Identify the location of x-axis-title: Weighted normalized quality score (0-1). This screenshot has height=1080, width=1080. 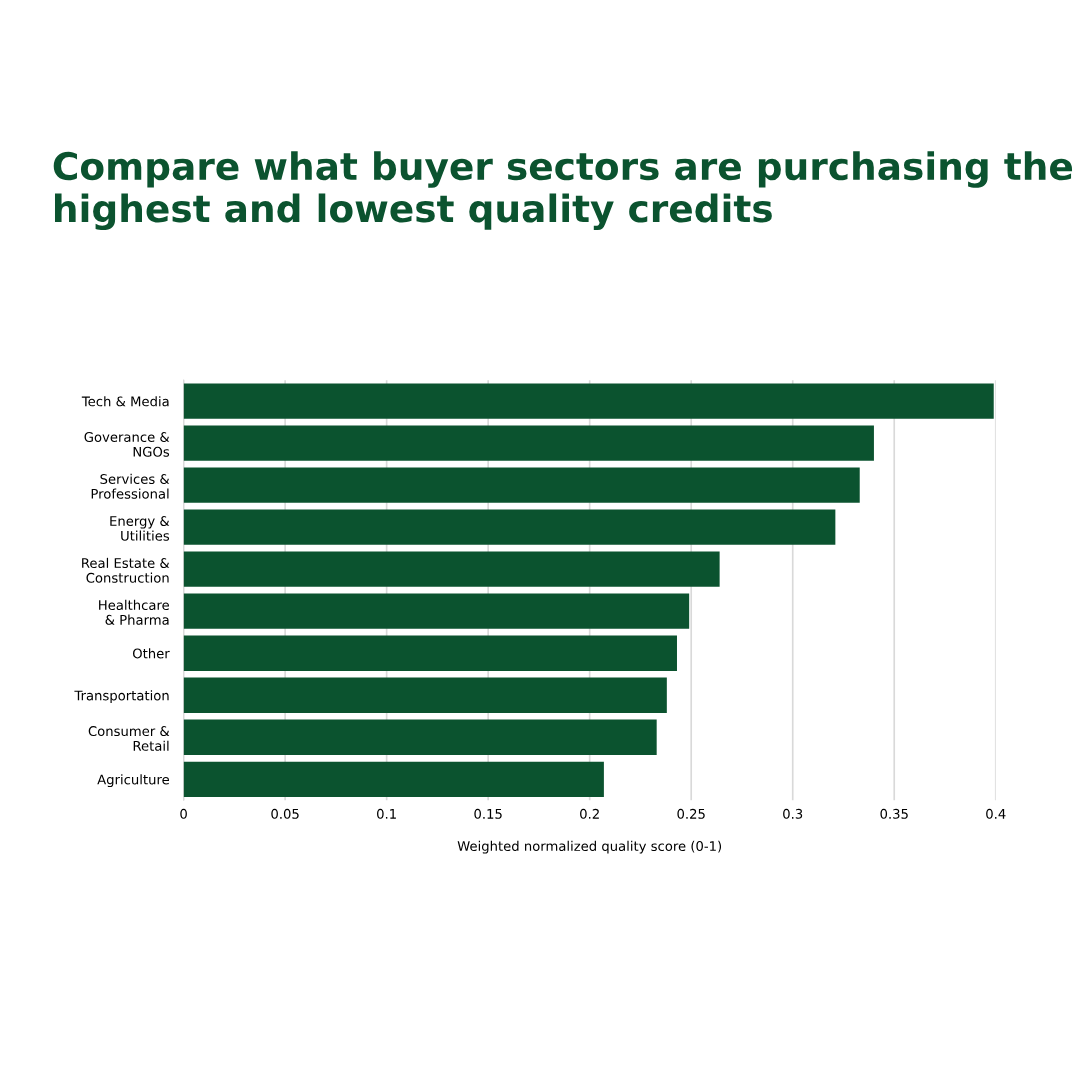
(589, 847).